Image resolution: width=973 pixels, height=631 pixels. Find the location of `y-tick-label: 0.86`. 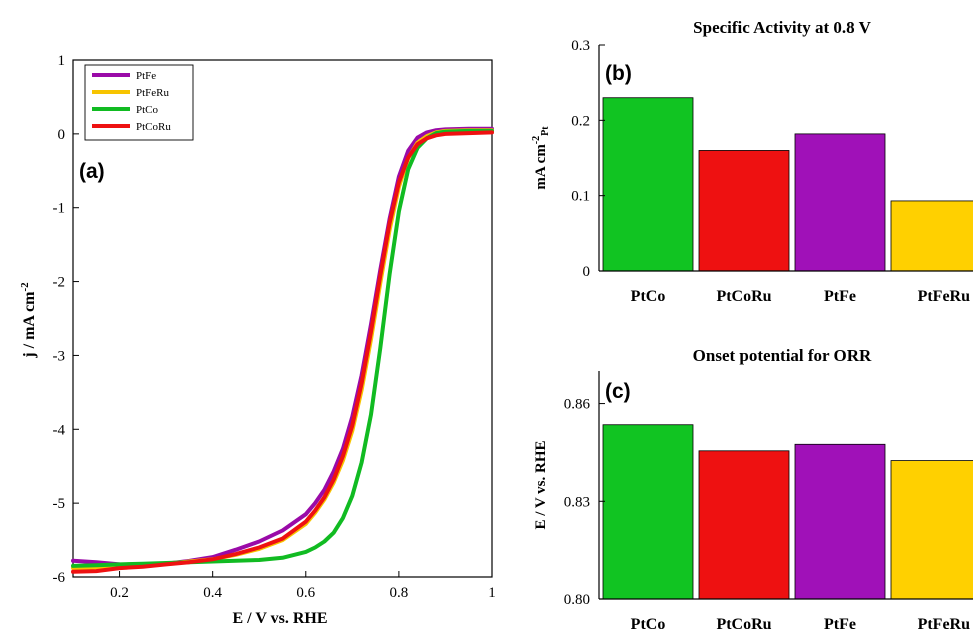

y-tick-label: 0.86 is located at coordinates (577, 405).